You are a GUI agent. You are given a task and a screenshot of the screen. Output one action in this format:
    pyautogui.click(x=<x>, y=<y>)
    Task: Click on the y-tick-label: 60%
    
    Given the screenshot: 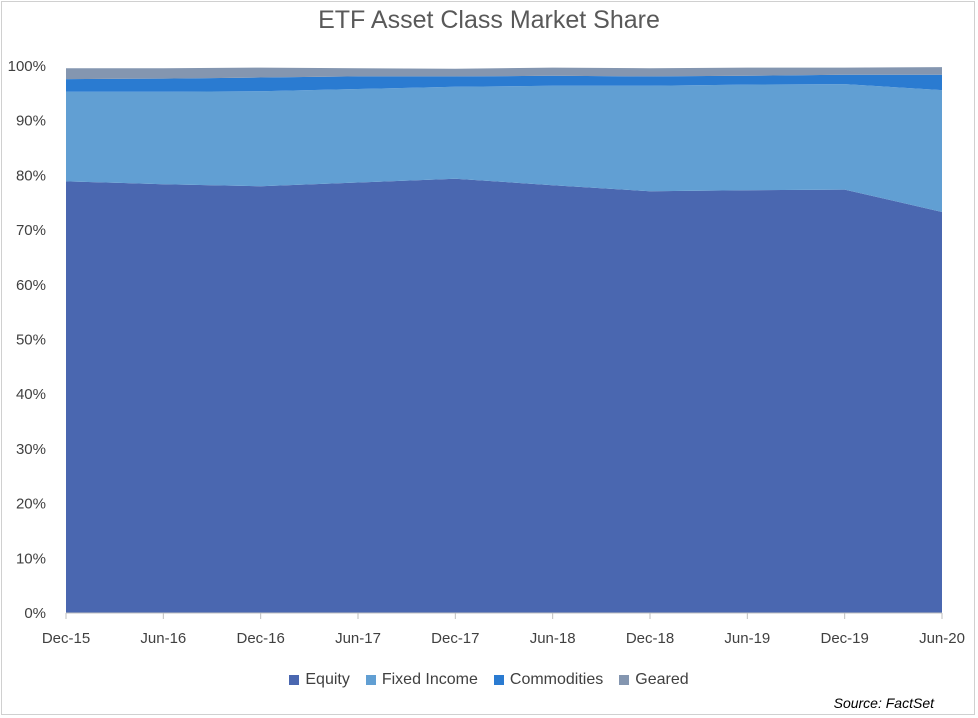 What is the action you would take?
    pyautogui.click(x=31, y=285)
    